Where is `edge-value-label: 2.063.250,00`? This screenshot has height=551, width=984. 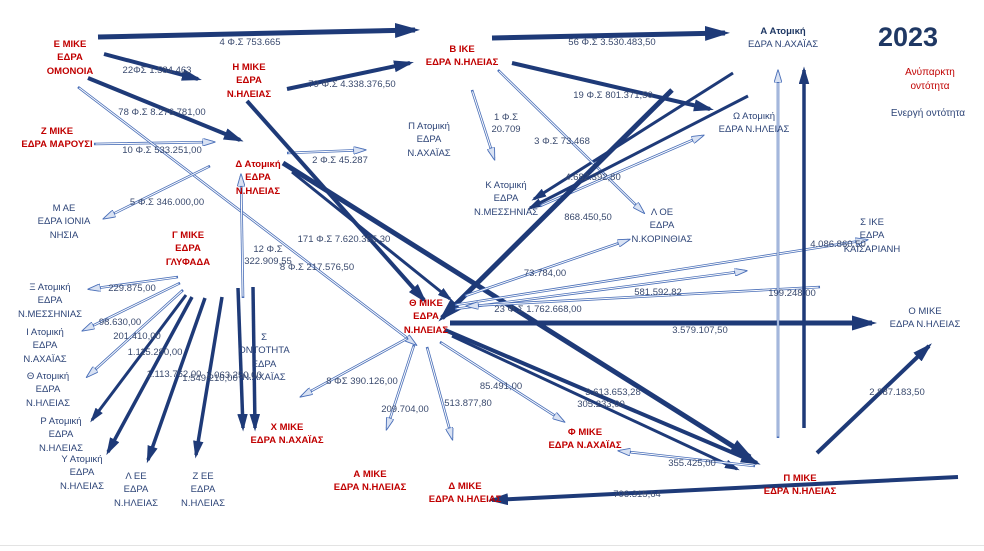
edge-value-label: 2.063.250,00 is located at coordinates (234, 375).